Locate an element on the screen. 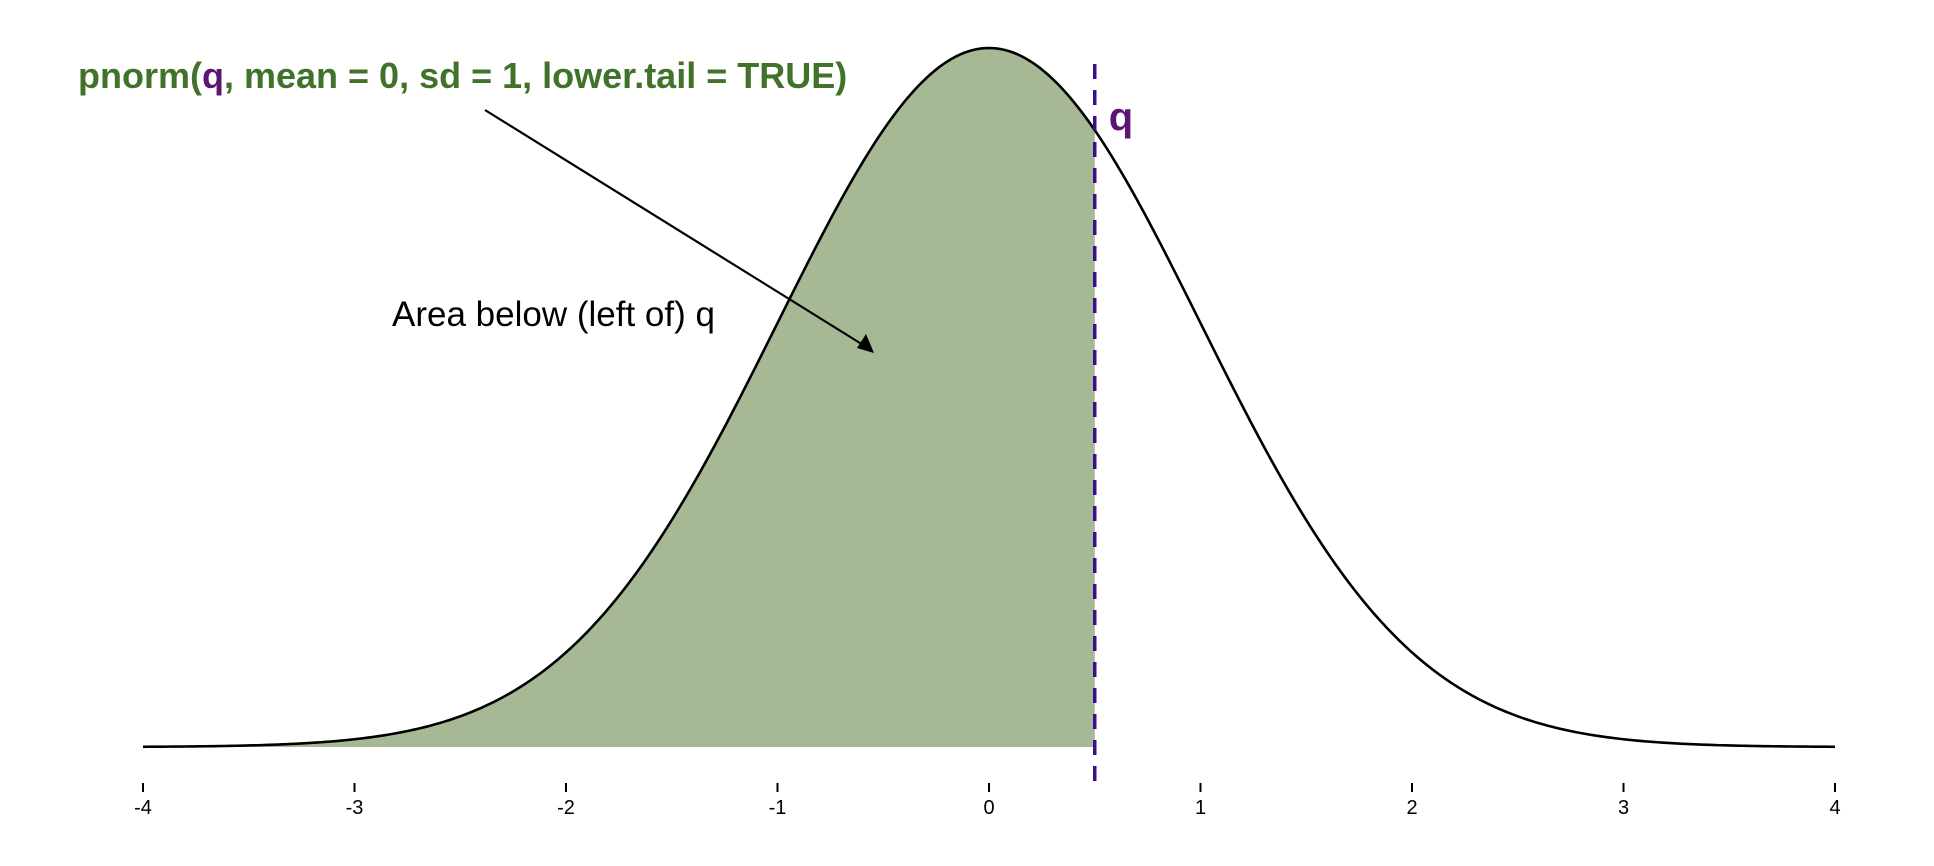 The width and height of the screenshot is (1934, 866). x-tick-label: -1 is located at coordinates (778, 808).